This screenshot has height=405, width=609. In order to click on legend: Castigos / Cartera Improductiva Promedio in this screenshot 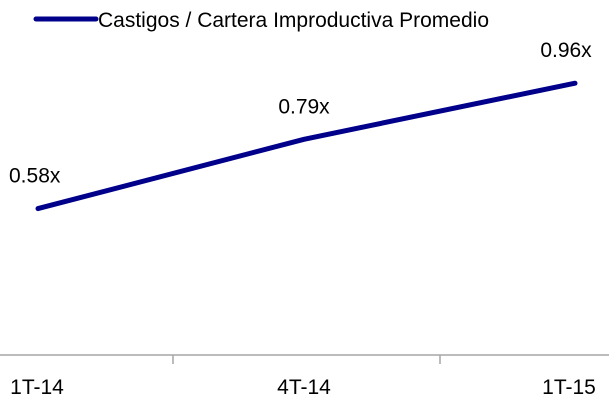, I will do `click(261, 20)`.